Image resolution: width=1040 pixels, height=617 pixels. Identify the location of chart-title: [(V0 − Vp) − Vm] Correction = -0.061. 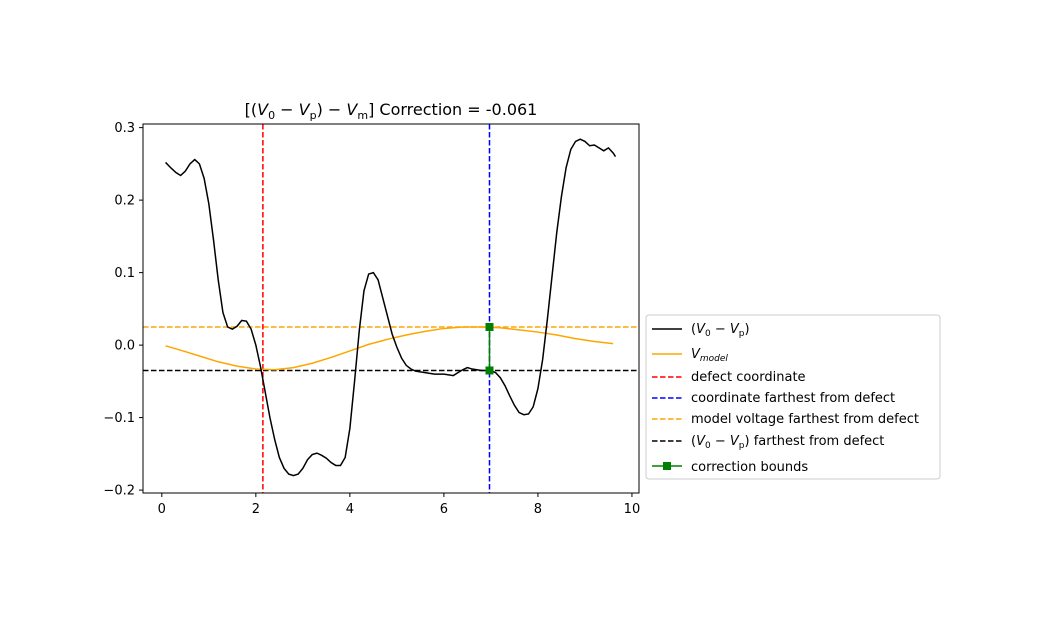
(391, 111).